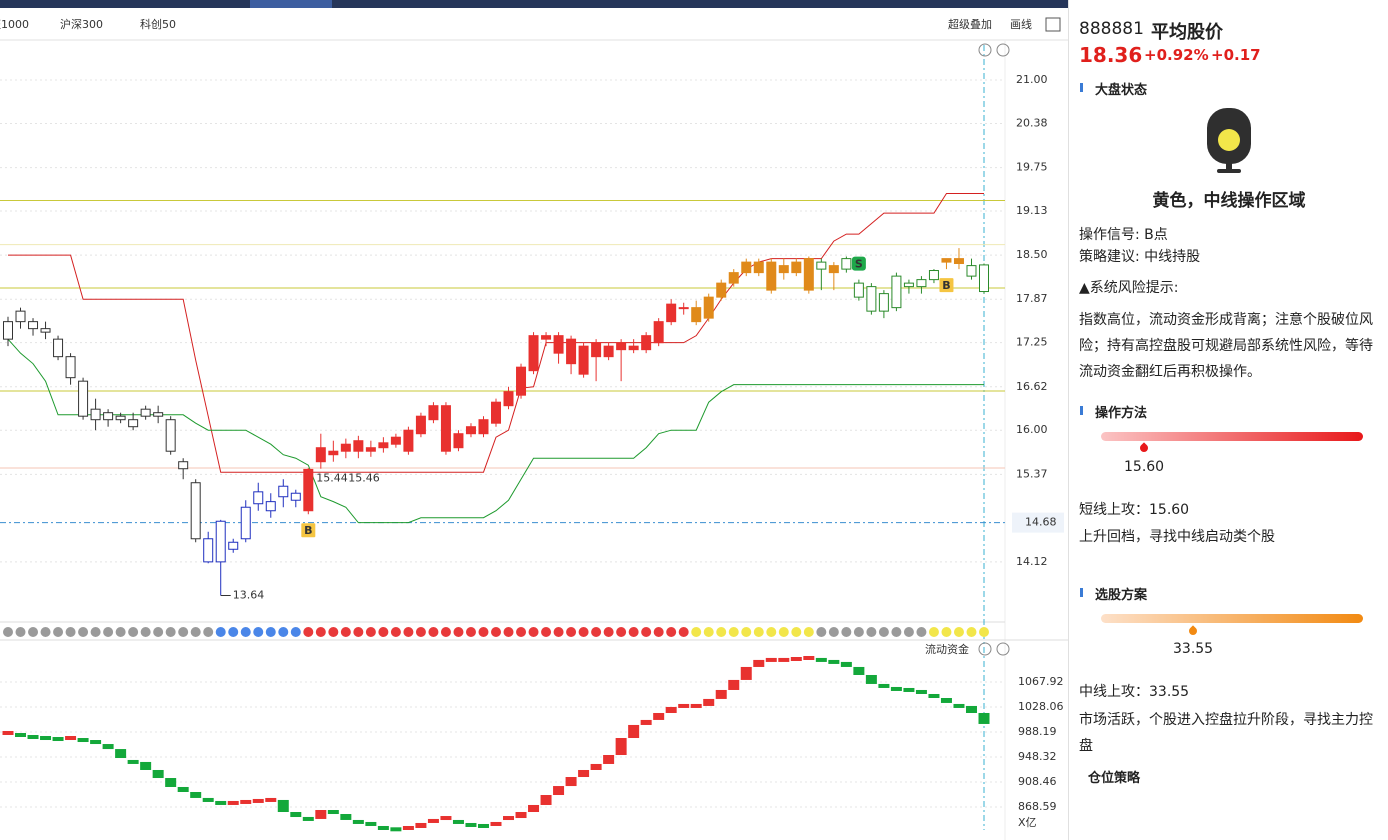  I want to click on signal: 操作信号: B点, so click(1123, 235).